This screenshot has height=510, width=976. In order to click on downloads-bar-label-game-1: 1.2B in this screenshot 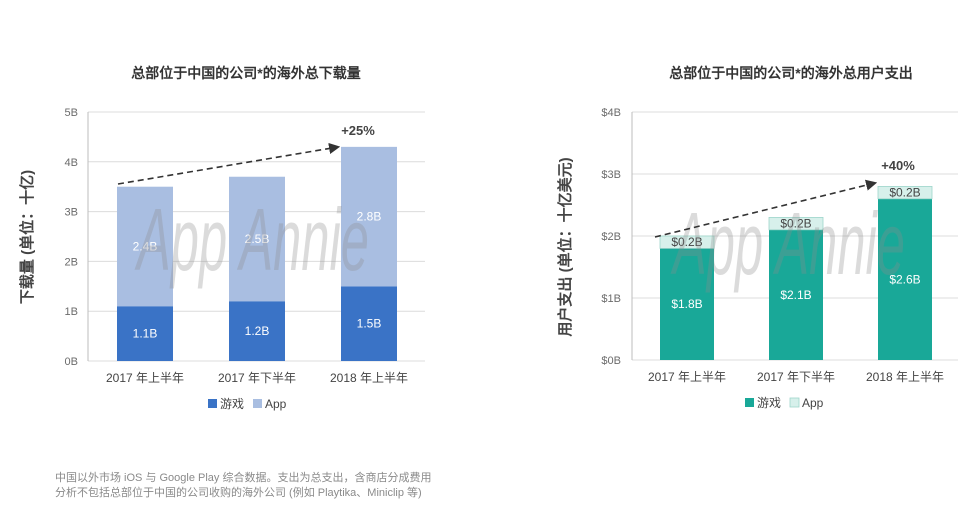, I will do `click(257, 331)`.